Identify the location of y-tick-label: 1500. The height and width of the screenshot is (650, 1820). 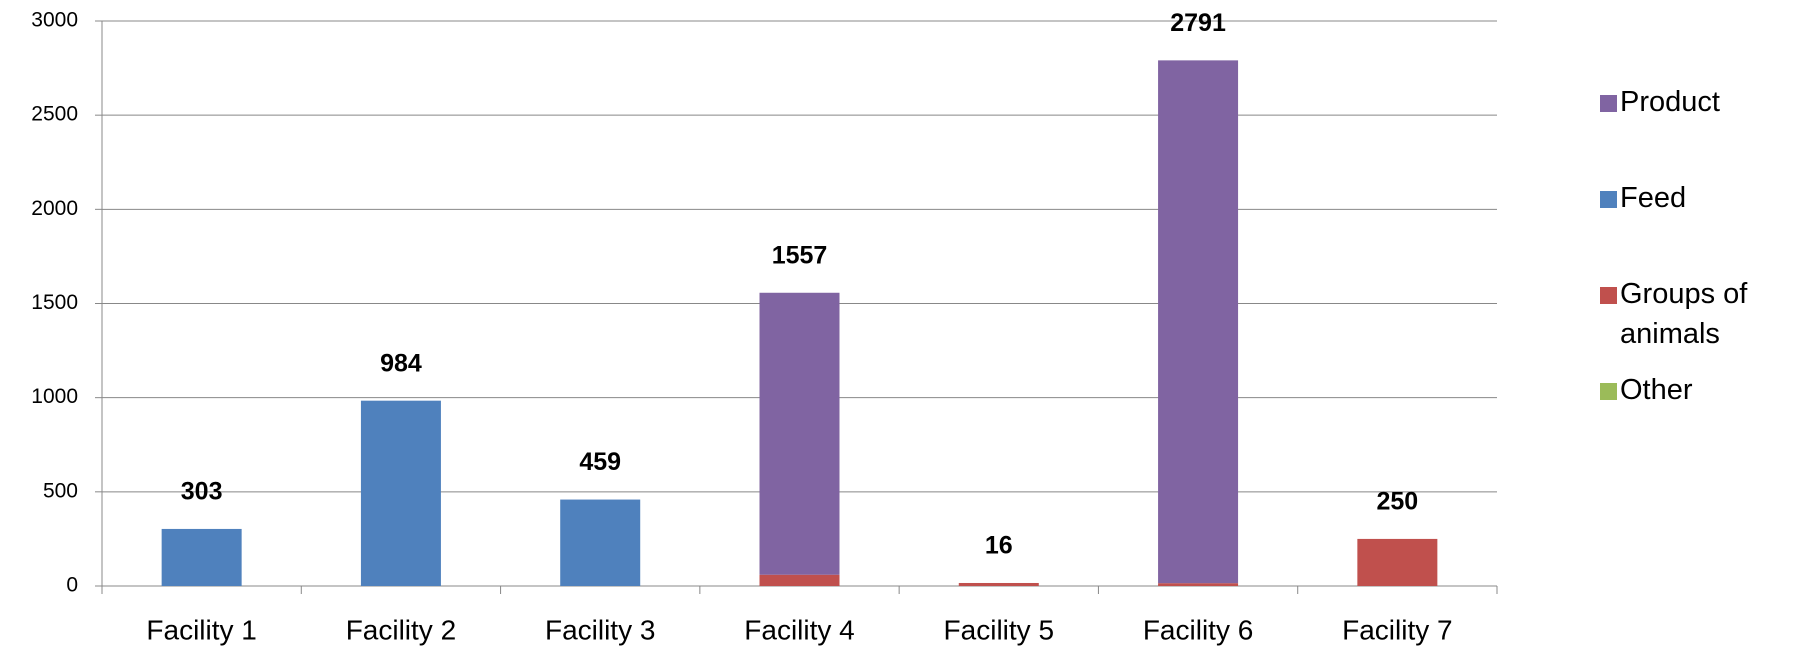
(54, 302).